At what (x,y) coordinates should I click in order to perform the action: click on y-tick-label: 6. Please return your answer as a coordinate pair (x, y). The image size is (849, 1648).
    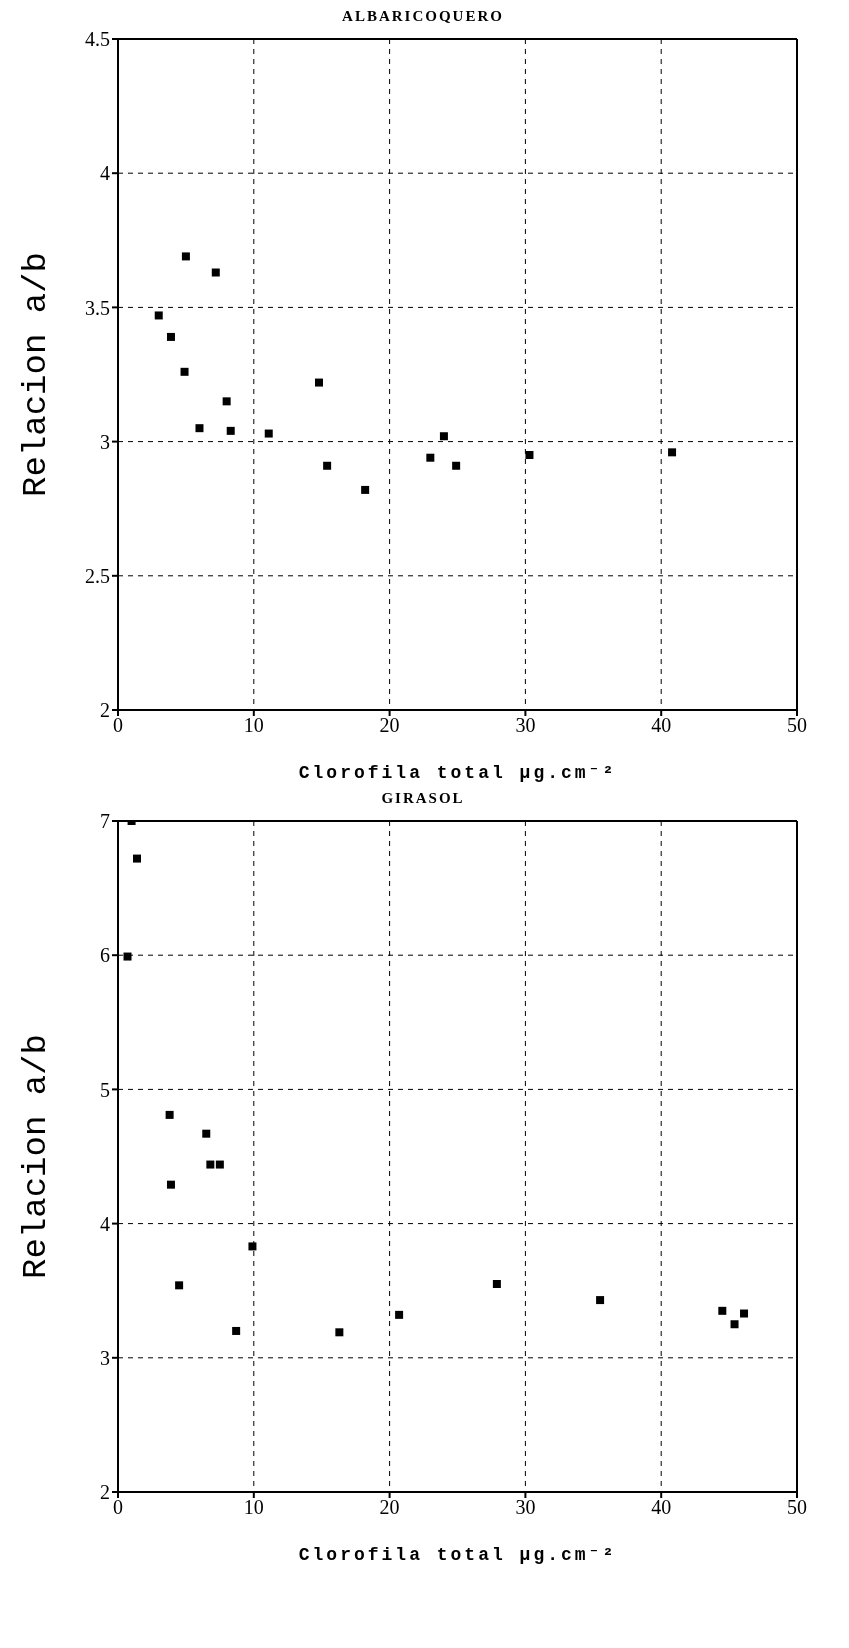
    Looking at the image, I should click on (105, 955).